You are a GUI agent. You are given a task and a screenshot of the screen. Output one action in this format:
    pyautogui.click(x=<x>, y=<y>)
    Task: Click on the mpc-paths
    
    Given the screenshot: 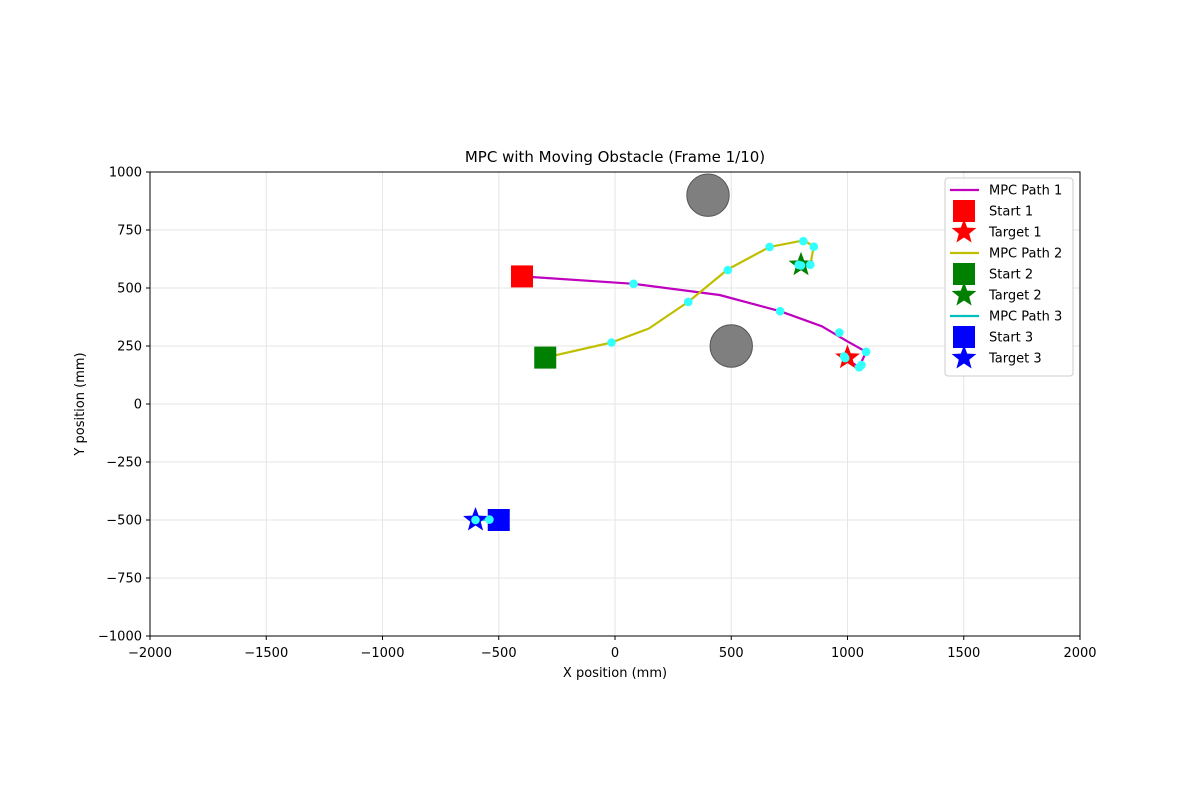 What is the action you would take?
    pyautogui.click(x=671, y=380)
    